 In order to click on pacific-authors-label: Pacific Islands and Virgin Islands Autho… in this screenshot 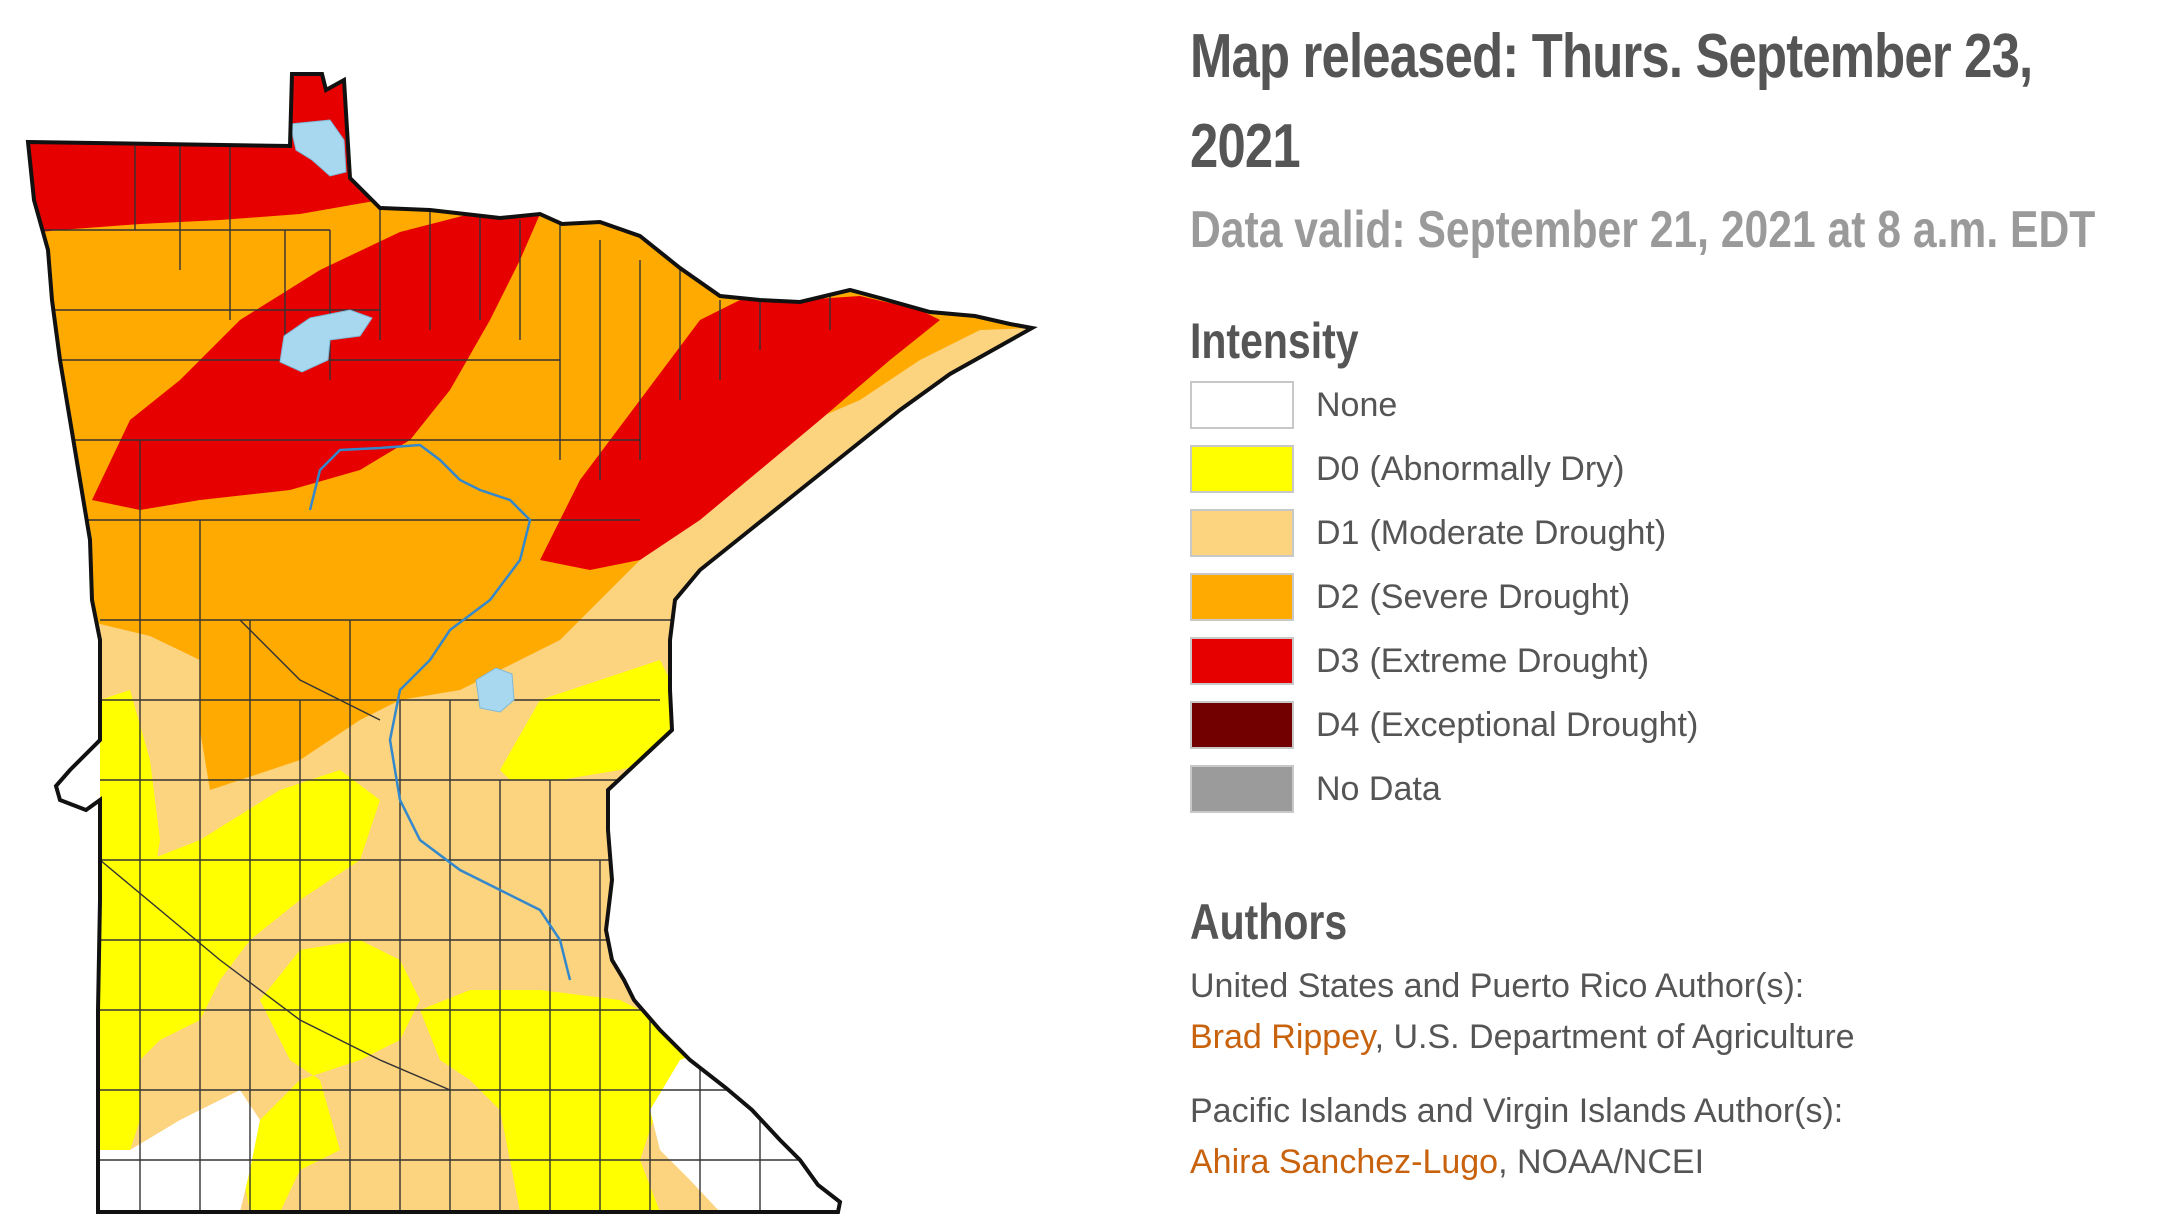, I will do `click(1517, 1111)`.